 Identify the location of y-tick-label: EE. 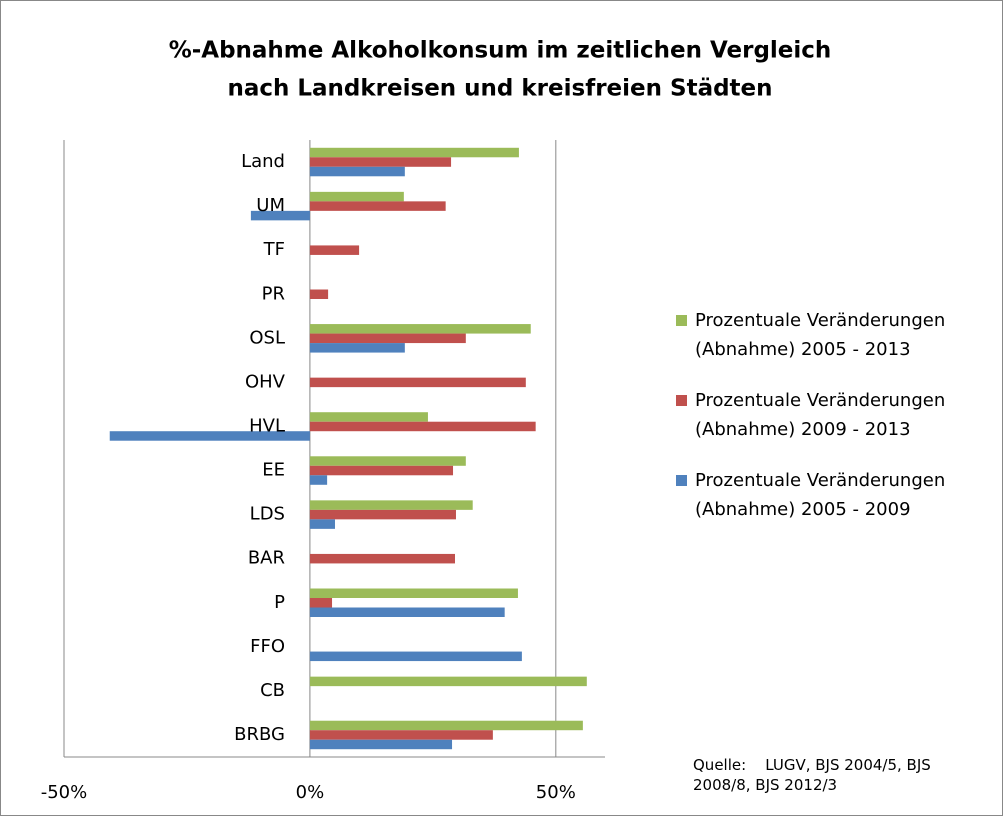
(273, 470).